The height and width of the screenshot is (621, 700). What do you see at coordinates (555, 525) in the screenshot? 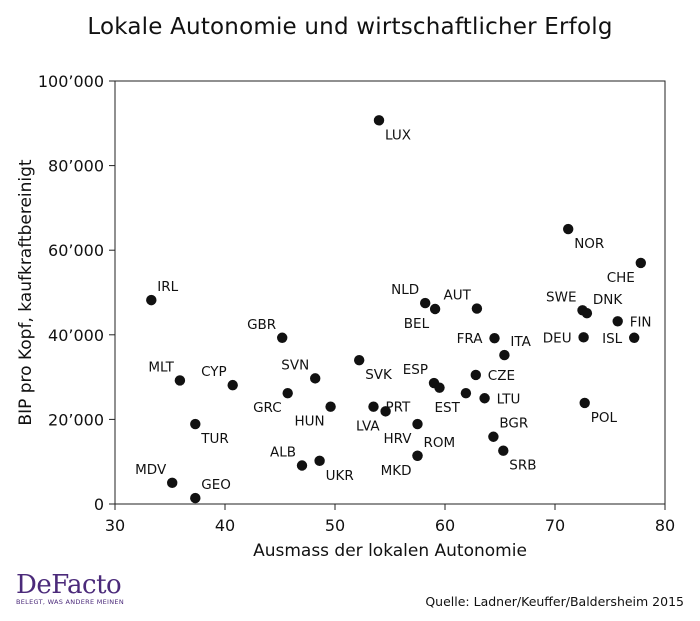
I see `x-tick-label: 70` at bounding box center [555, 525].